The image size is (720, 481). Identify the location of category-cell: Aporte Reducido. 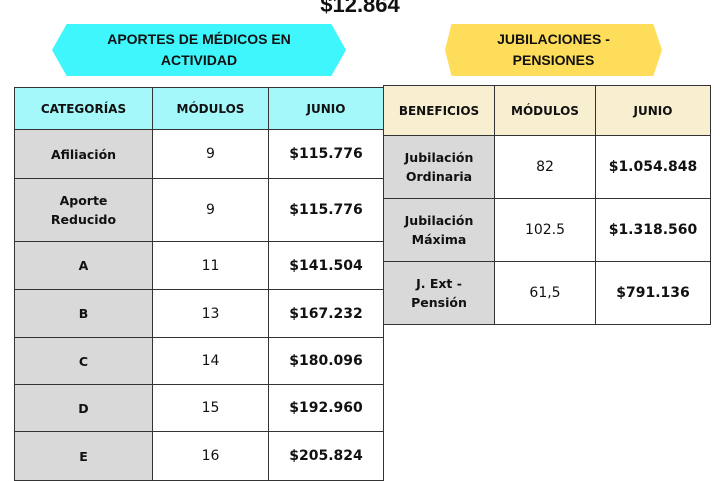
(83, 210).